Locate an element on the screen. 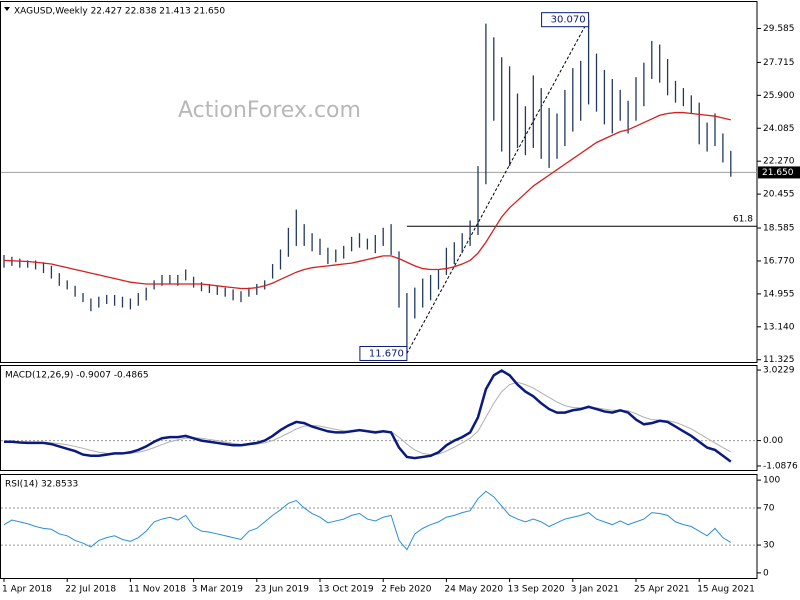  trough-label: 11.670 is located at coordinates (386, 353).